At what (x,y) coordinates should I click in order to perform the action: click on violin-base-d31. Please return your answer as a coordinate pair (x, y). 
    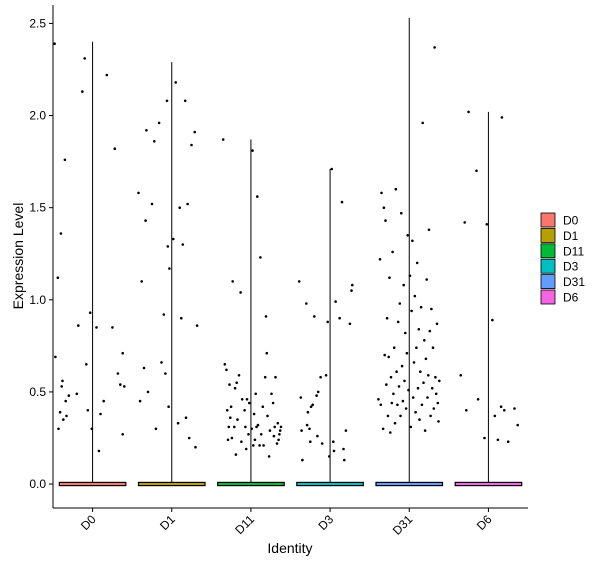
    Looking at the image, I should click on (409, 484).